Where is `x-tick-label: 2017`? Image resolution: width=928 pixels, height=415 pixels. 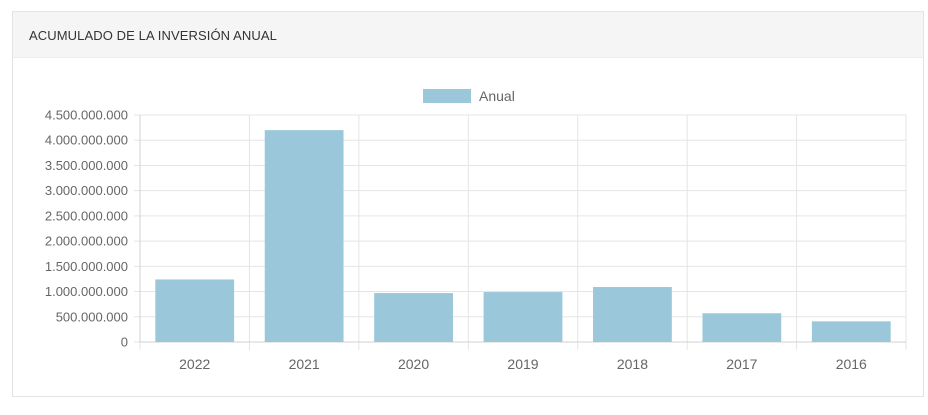
x-tick-label: 2017 is located at coordinates (741, 364).